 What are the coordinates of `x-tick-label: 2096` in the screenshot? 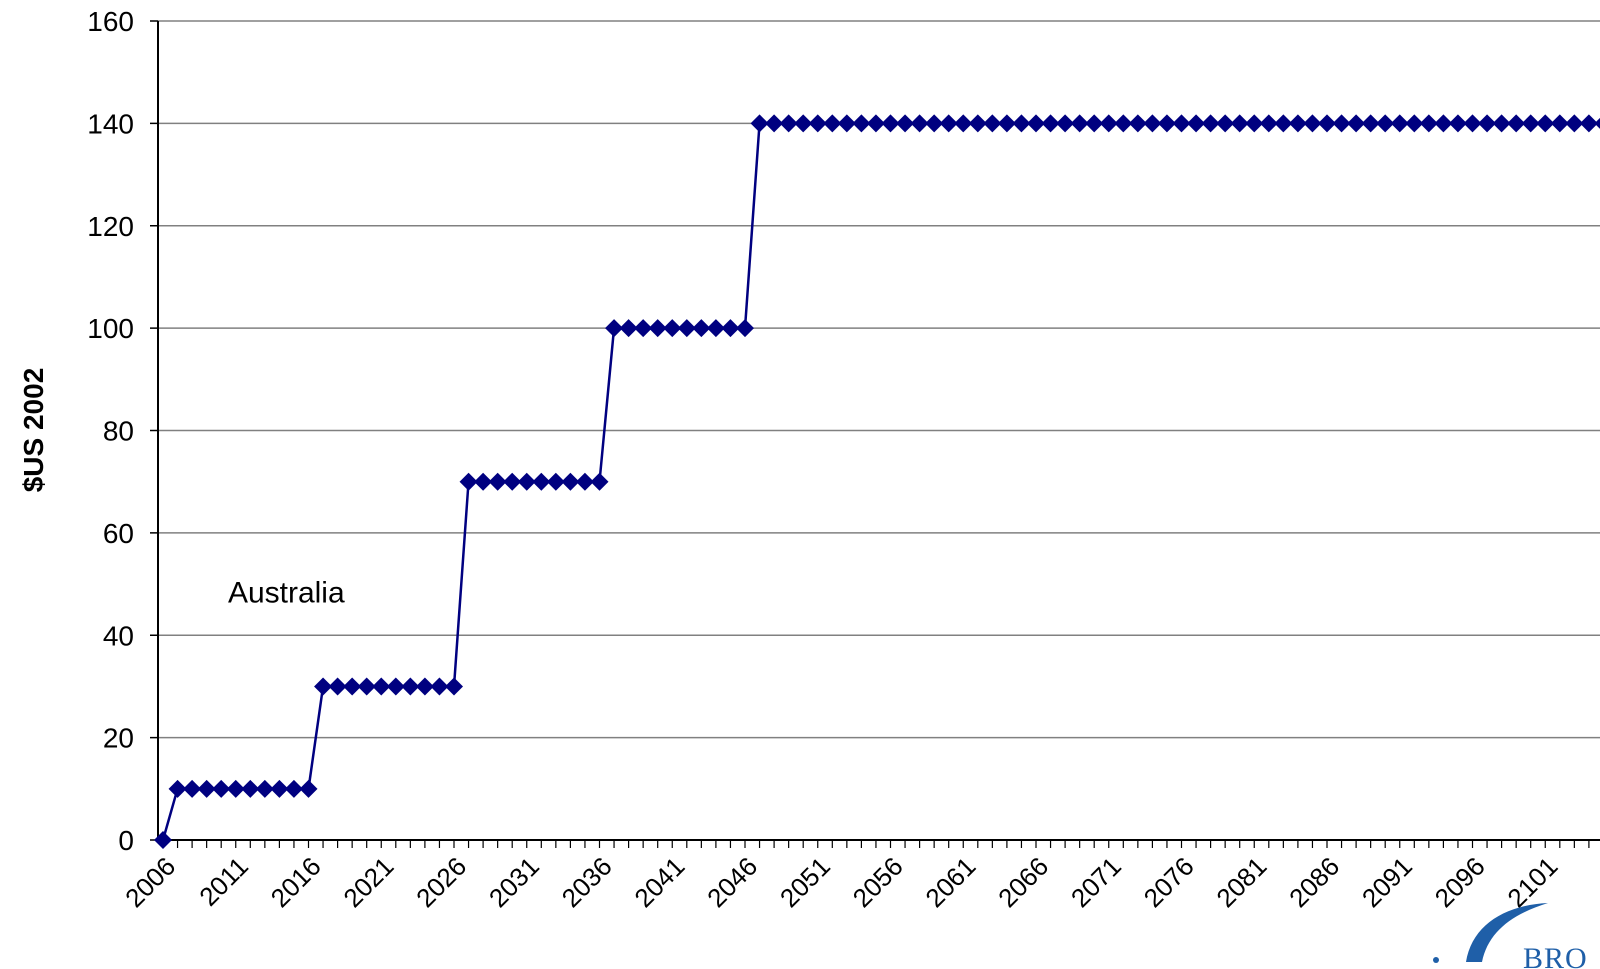 It's located at (1460, 882).